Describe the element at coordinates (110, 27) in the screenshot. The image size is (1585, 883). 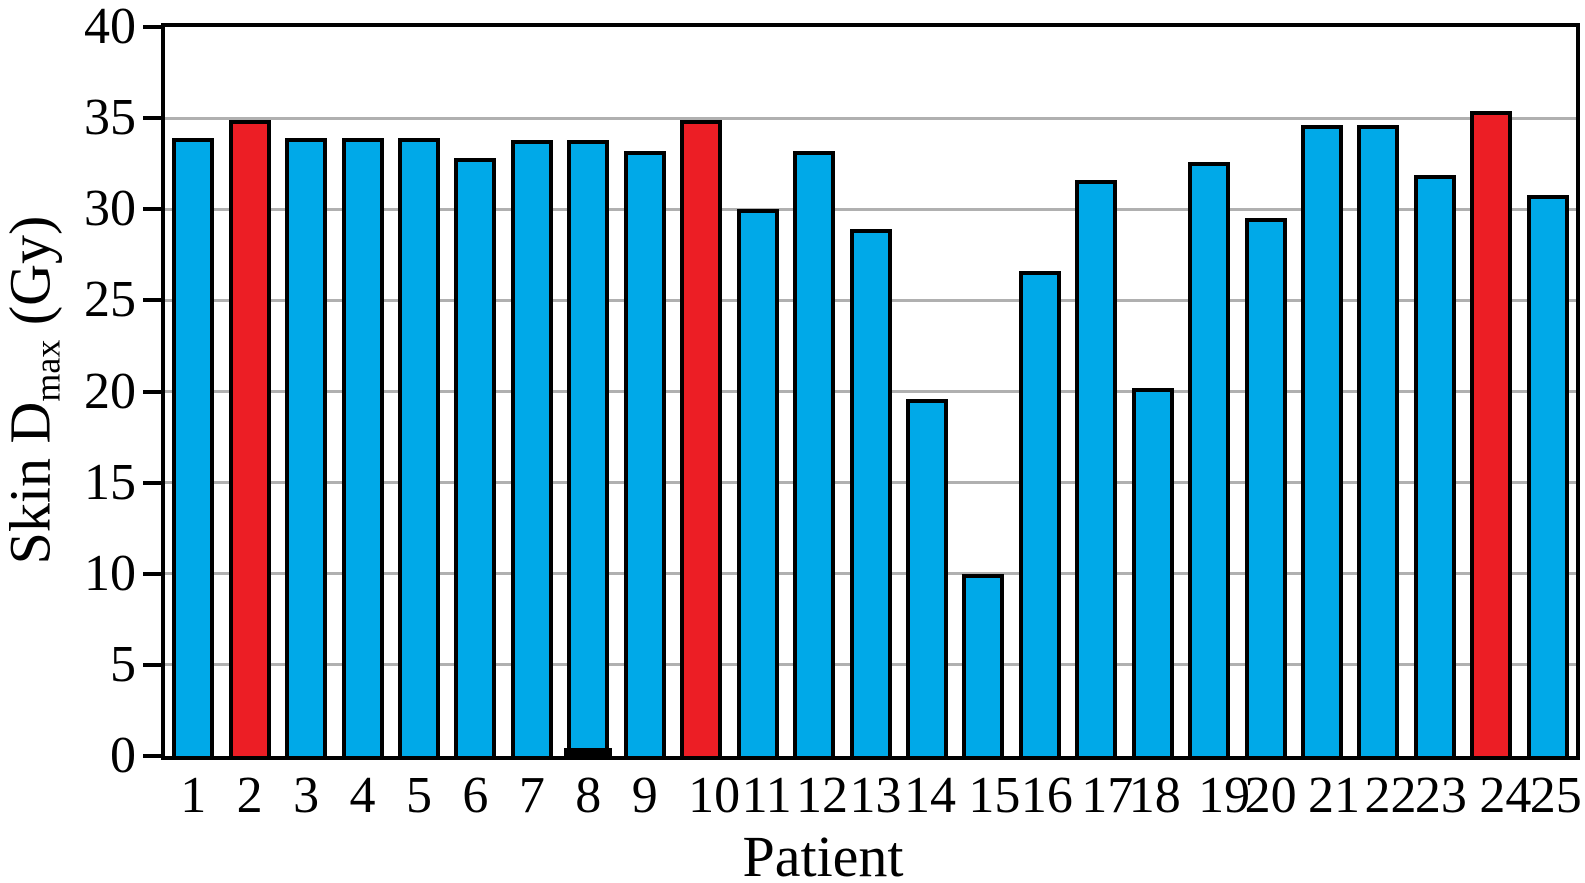
I see `y-tick-label-40: 40` at that location.